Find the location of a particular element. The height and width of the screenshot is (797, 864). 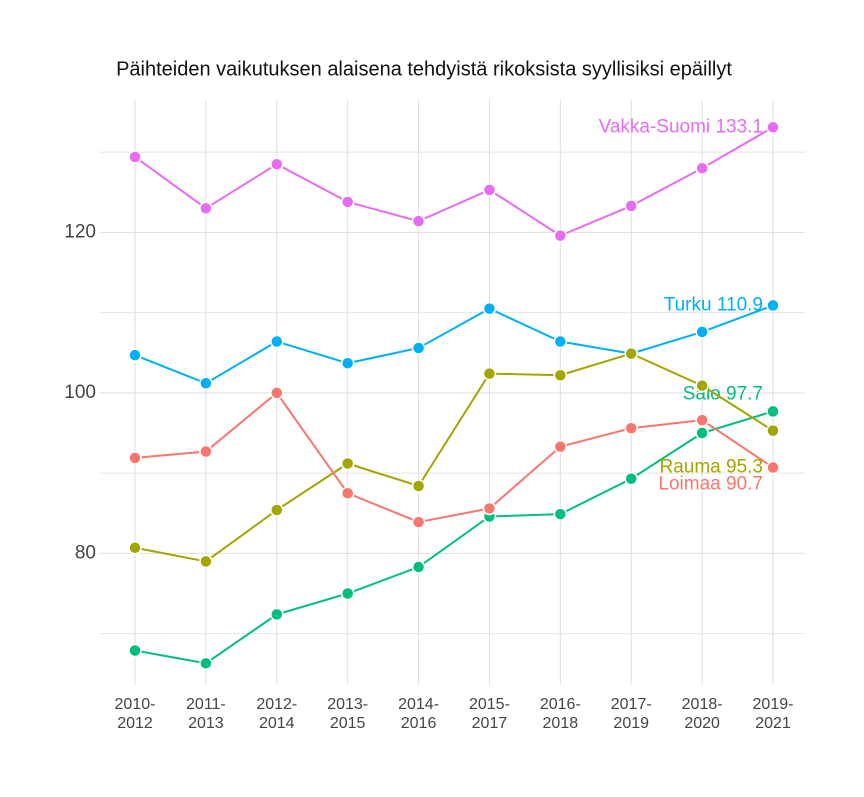

x-tick-line: 2017- is located at coordinates (631, 704).